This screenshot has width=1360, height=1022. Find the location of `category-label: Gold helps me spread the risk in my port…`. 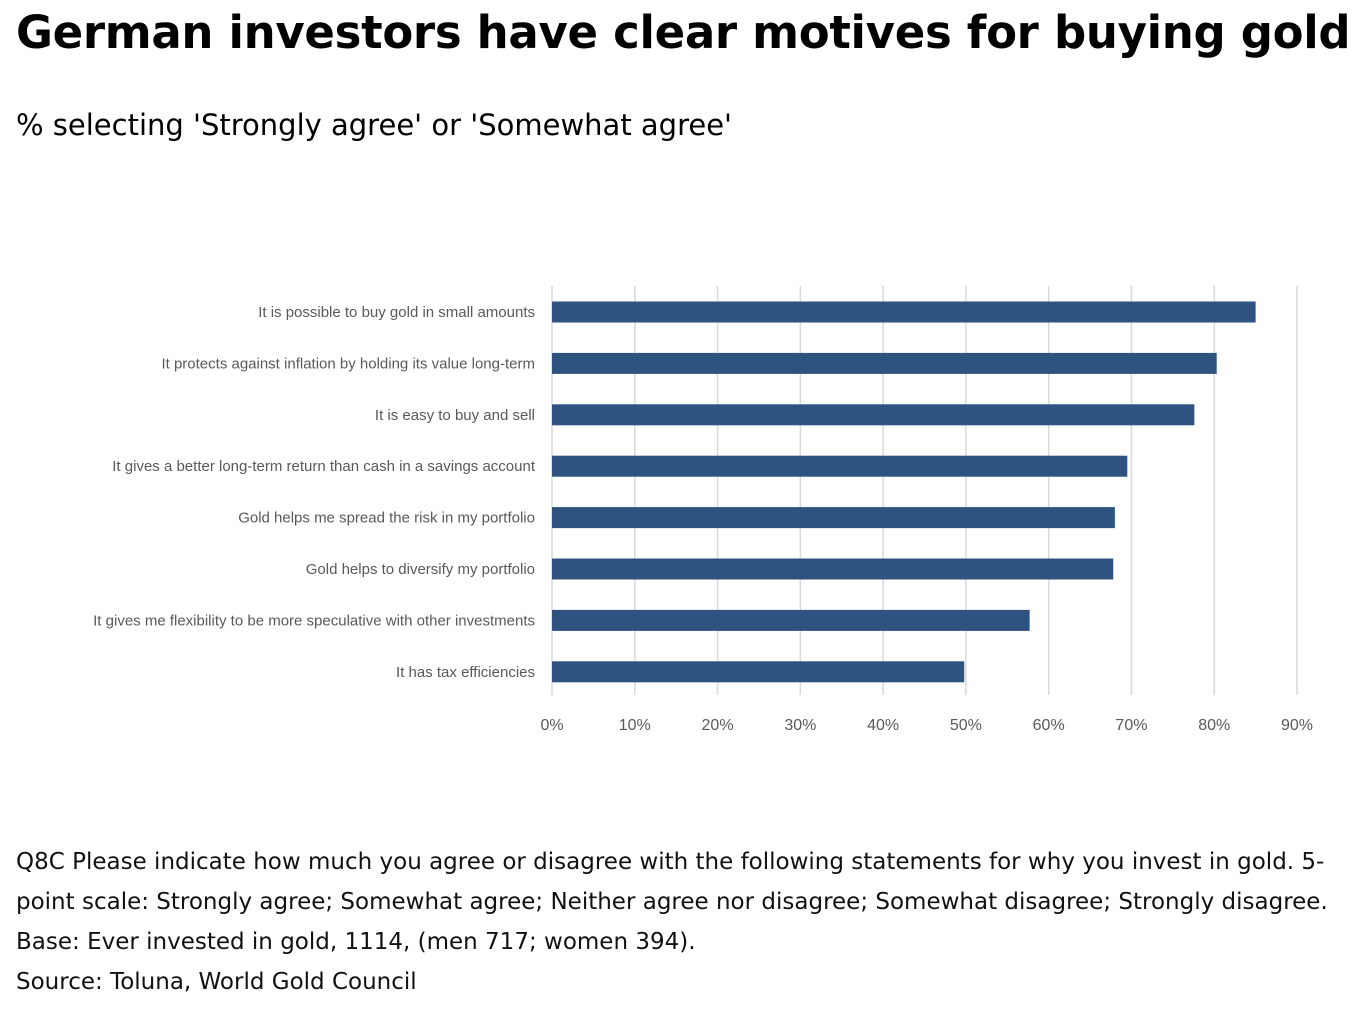

category-label: Gold helps me spread the risk in my port… is located at coordinates (386, 518).